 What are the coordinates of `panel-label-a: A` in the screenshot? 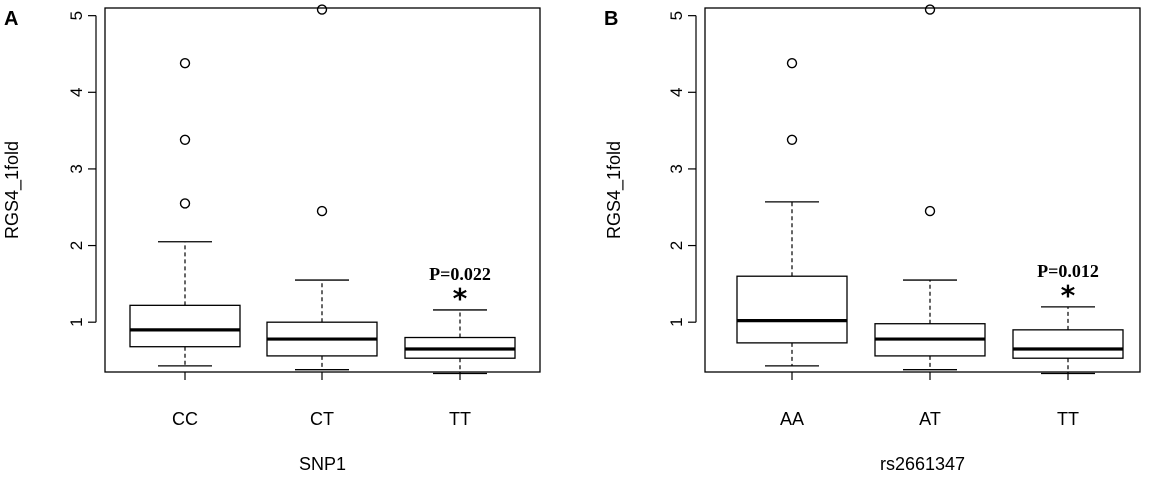 It's located at (11, 19).